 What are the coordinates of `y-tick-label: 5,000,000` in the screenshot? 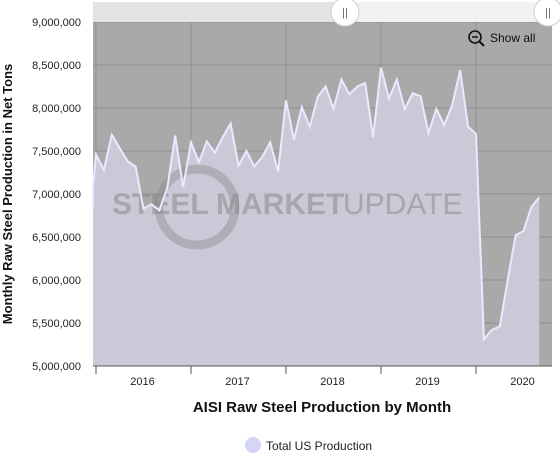 It's located at (56, 367).